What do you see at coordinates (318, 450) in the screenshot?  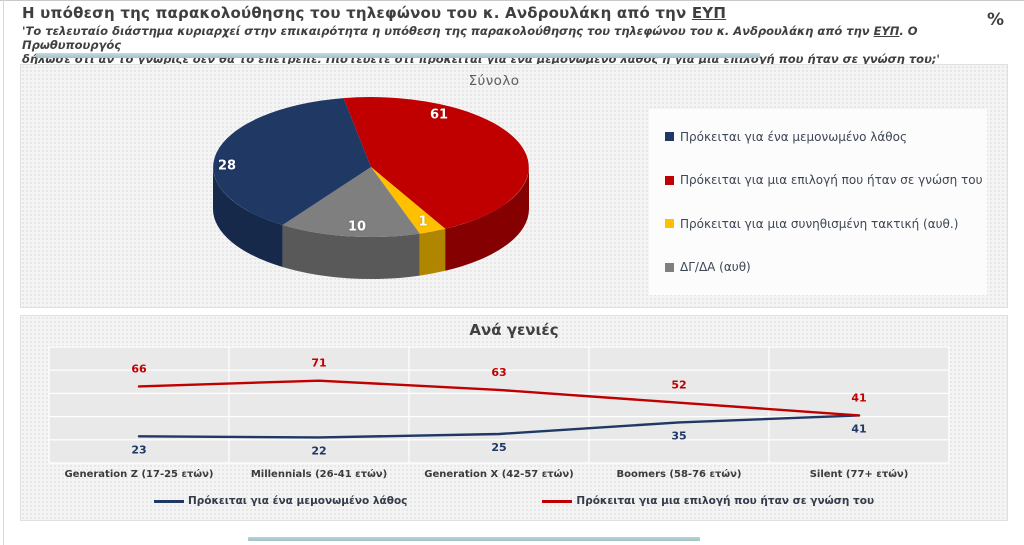 I see `data-label: 22` at bounding box center [318, 450].